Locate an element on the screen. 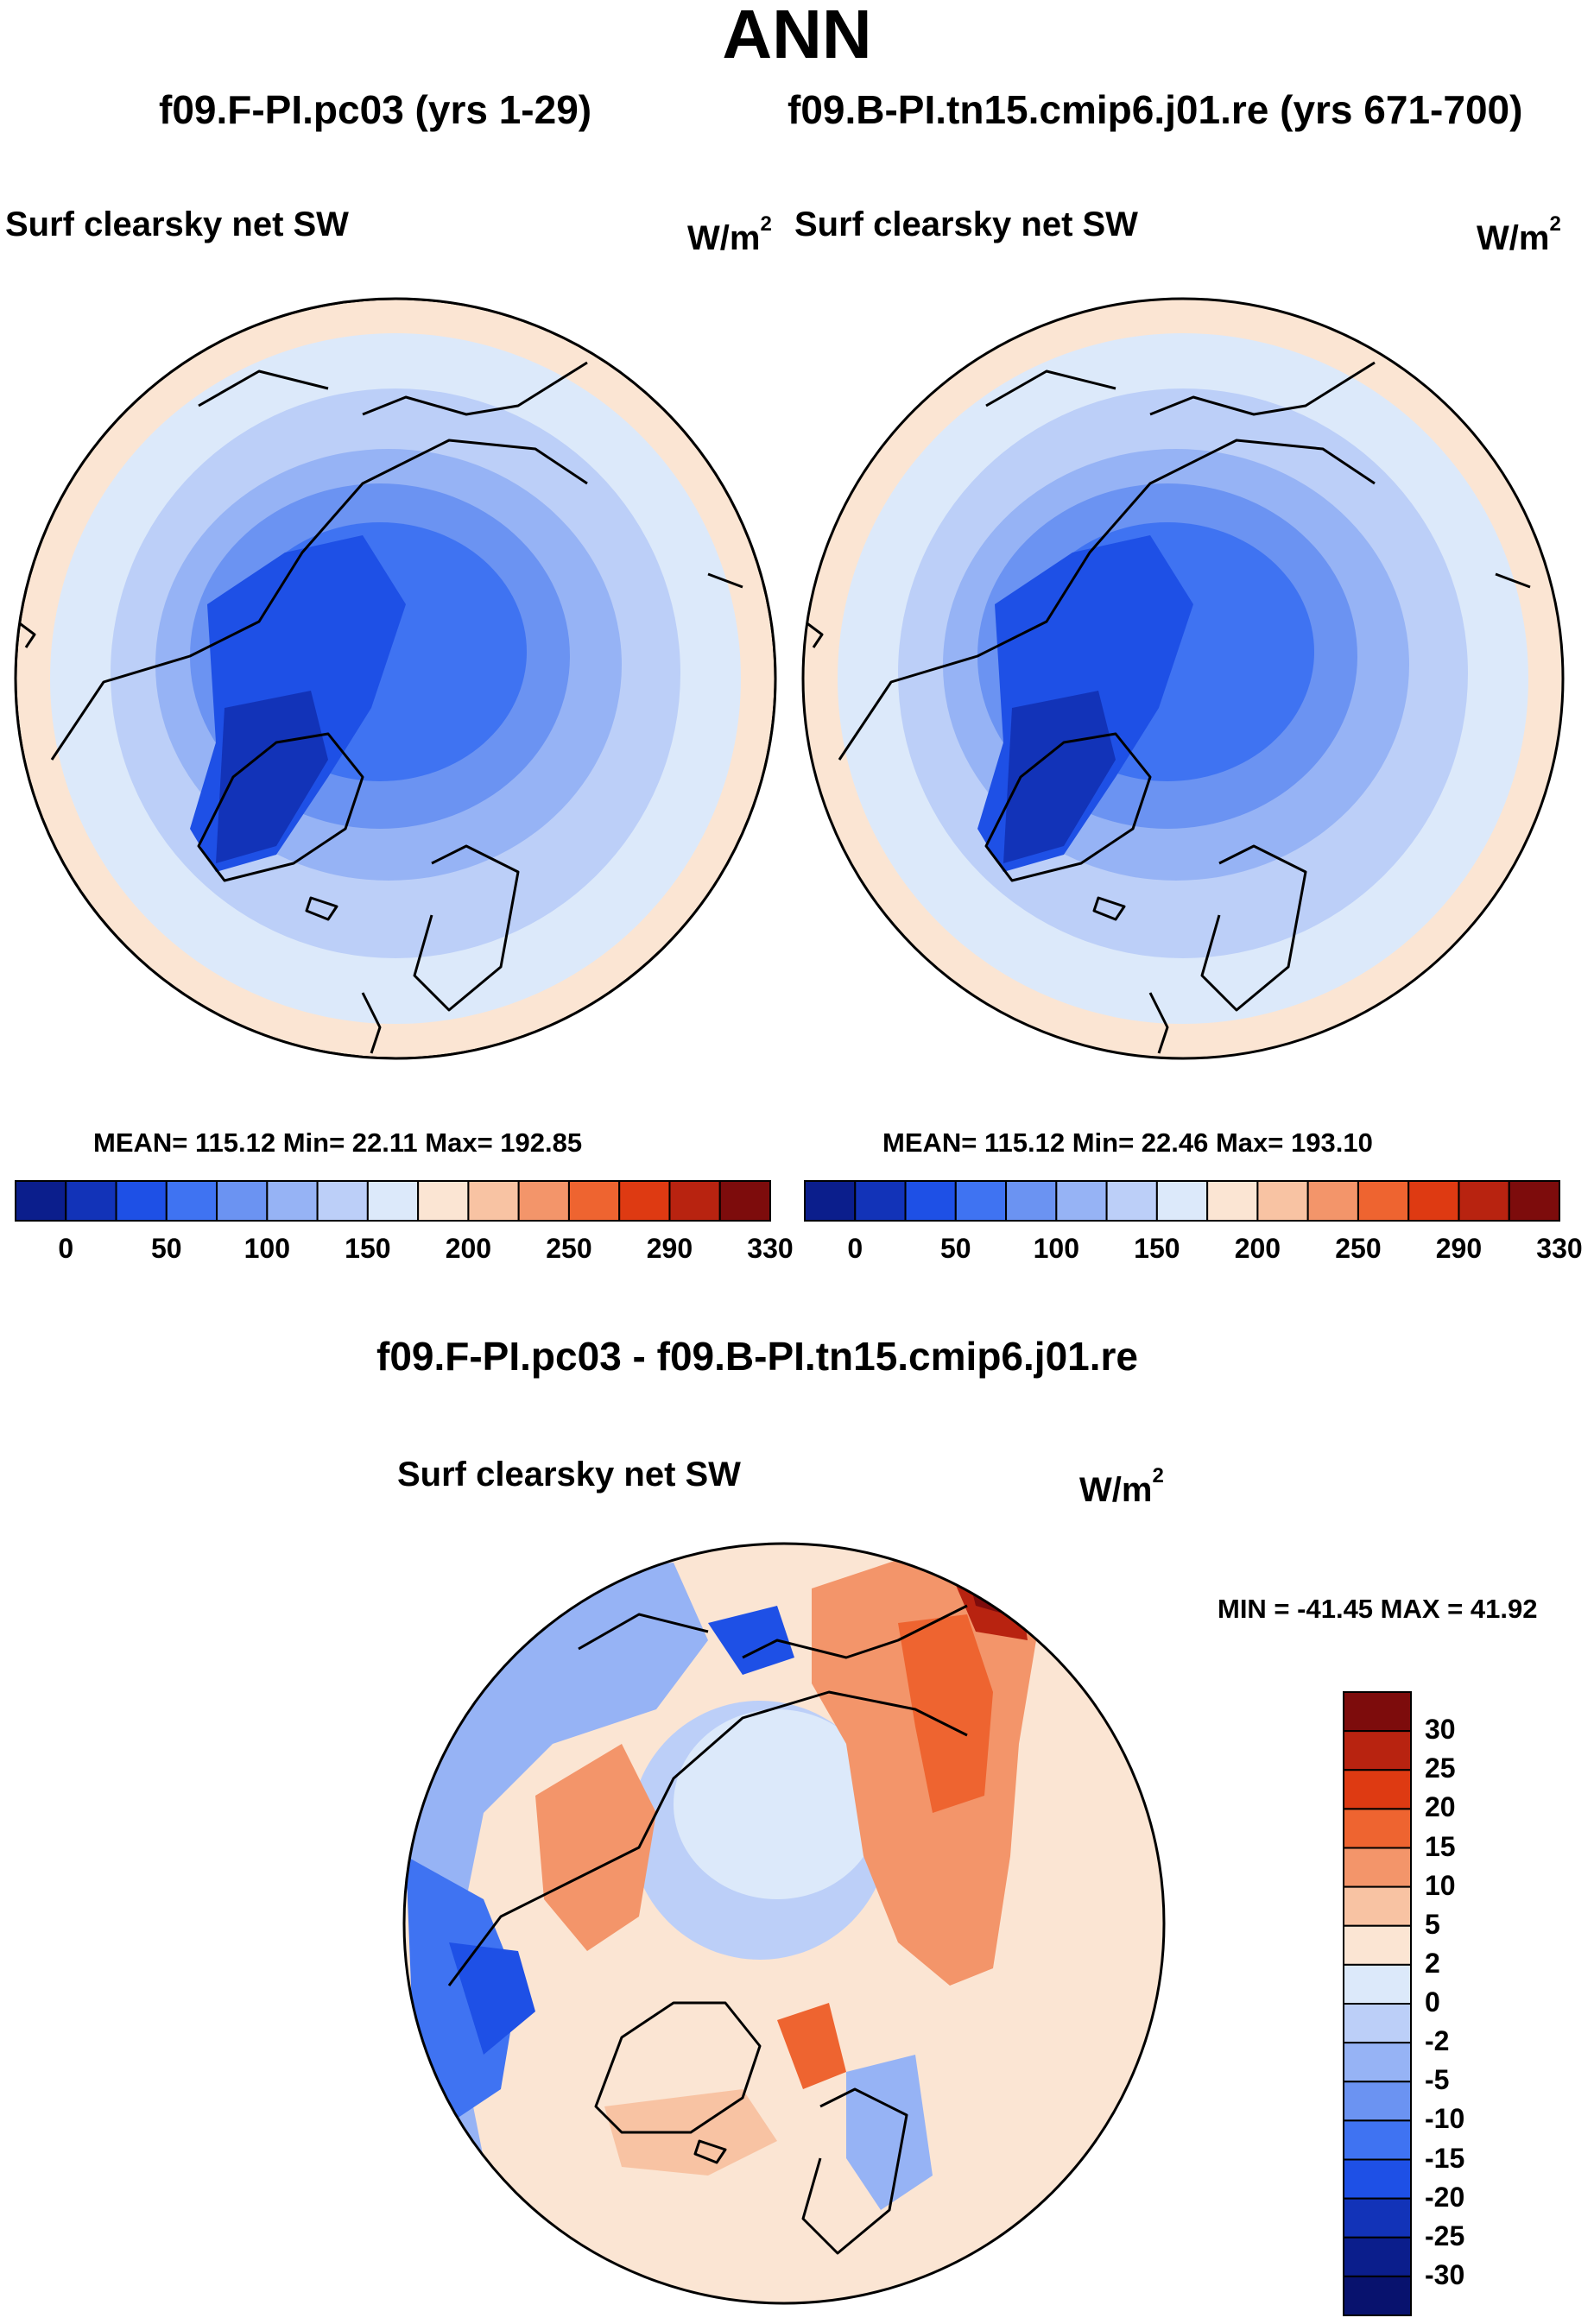 The height and width of the screenshot is (2324, 1594). colorbar-tick-label: 20 is located at coordinates (1441, 1807).